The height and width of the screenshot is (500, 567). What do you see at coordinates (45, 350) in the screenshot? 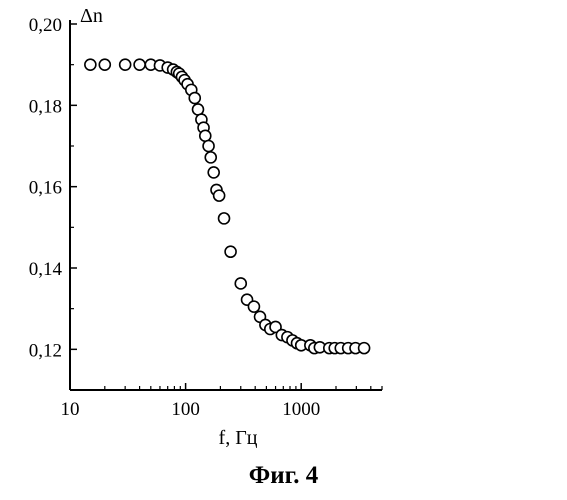
I see `y-tick-label: 0,12` at bounding box center [45, 350].